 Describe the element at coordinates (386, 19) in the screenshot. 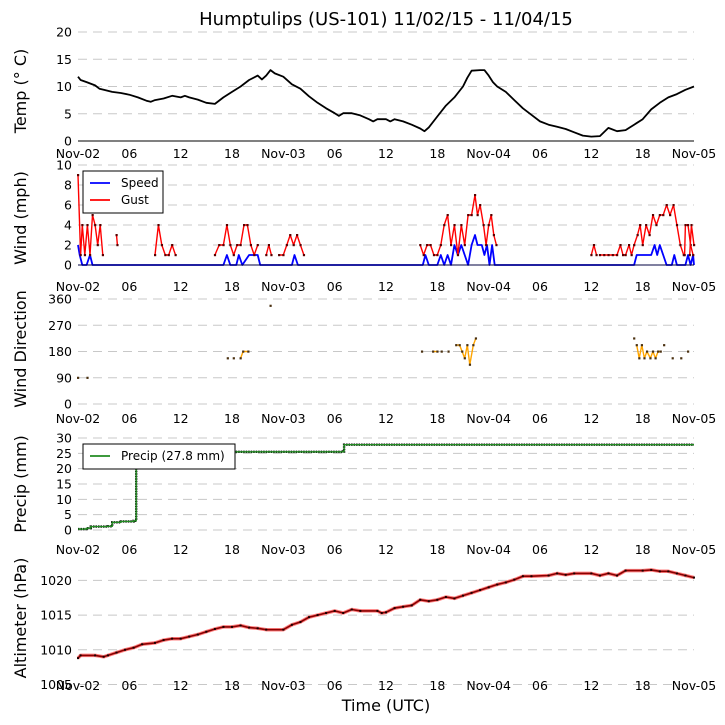

I see `chart-title: Humptulips (US-101) 11/02/15 - 11/04/15` at that location.